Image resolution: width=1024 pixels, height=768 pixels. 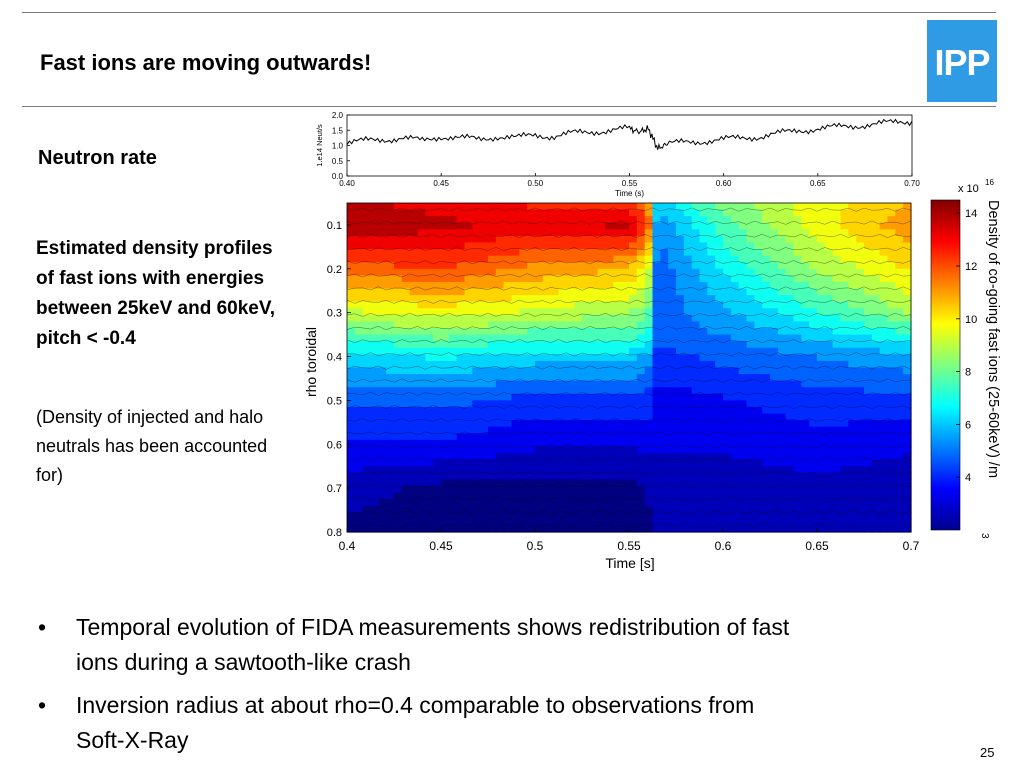 What do you see at coordinates (334, 489) in the screenshot?
I see `heatmap-y-tick-label: 0.7` at bounding box center [334, 489].